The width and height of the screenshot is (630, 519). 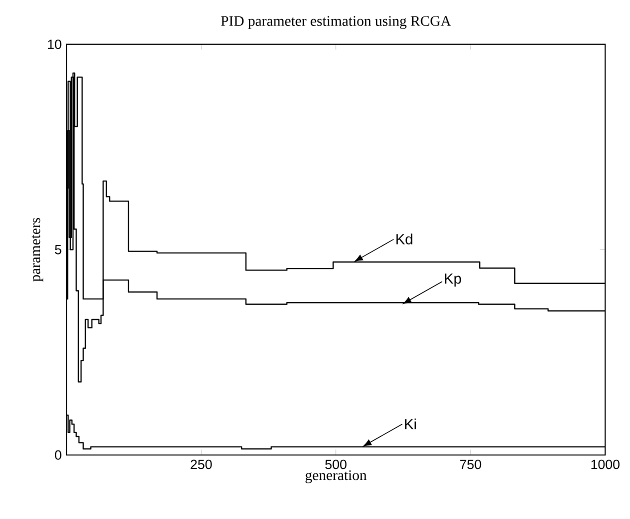 What do you see at coordinates (58, 249) in the screenshot?
I see `y-tick-label: 5` at bounding box center [58, 249].